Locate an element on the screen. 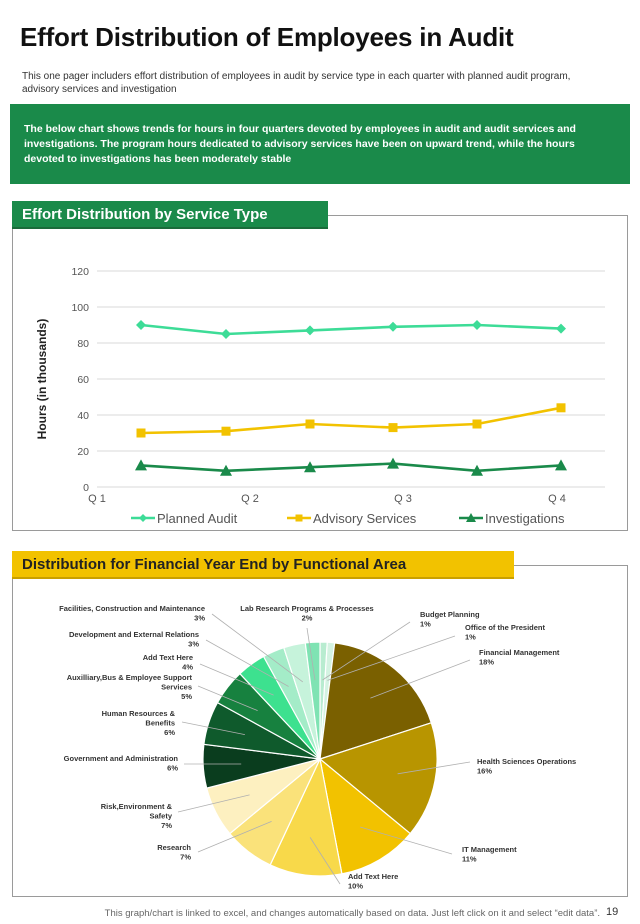 The height and width of the screenshot is (924, 640). legend-label: Investigations is located at coordinates (525, 518).